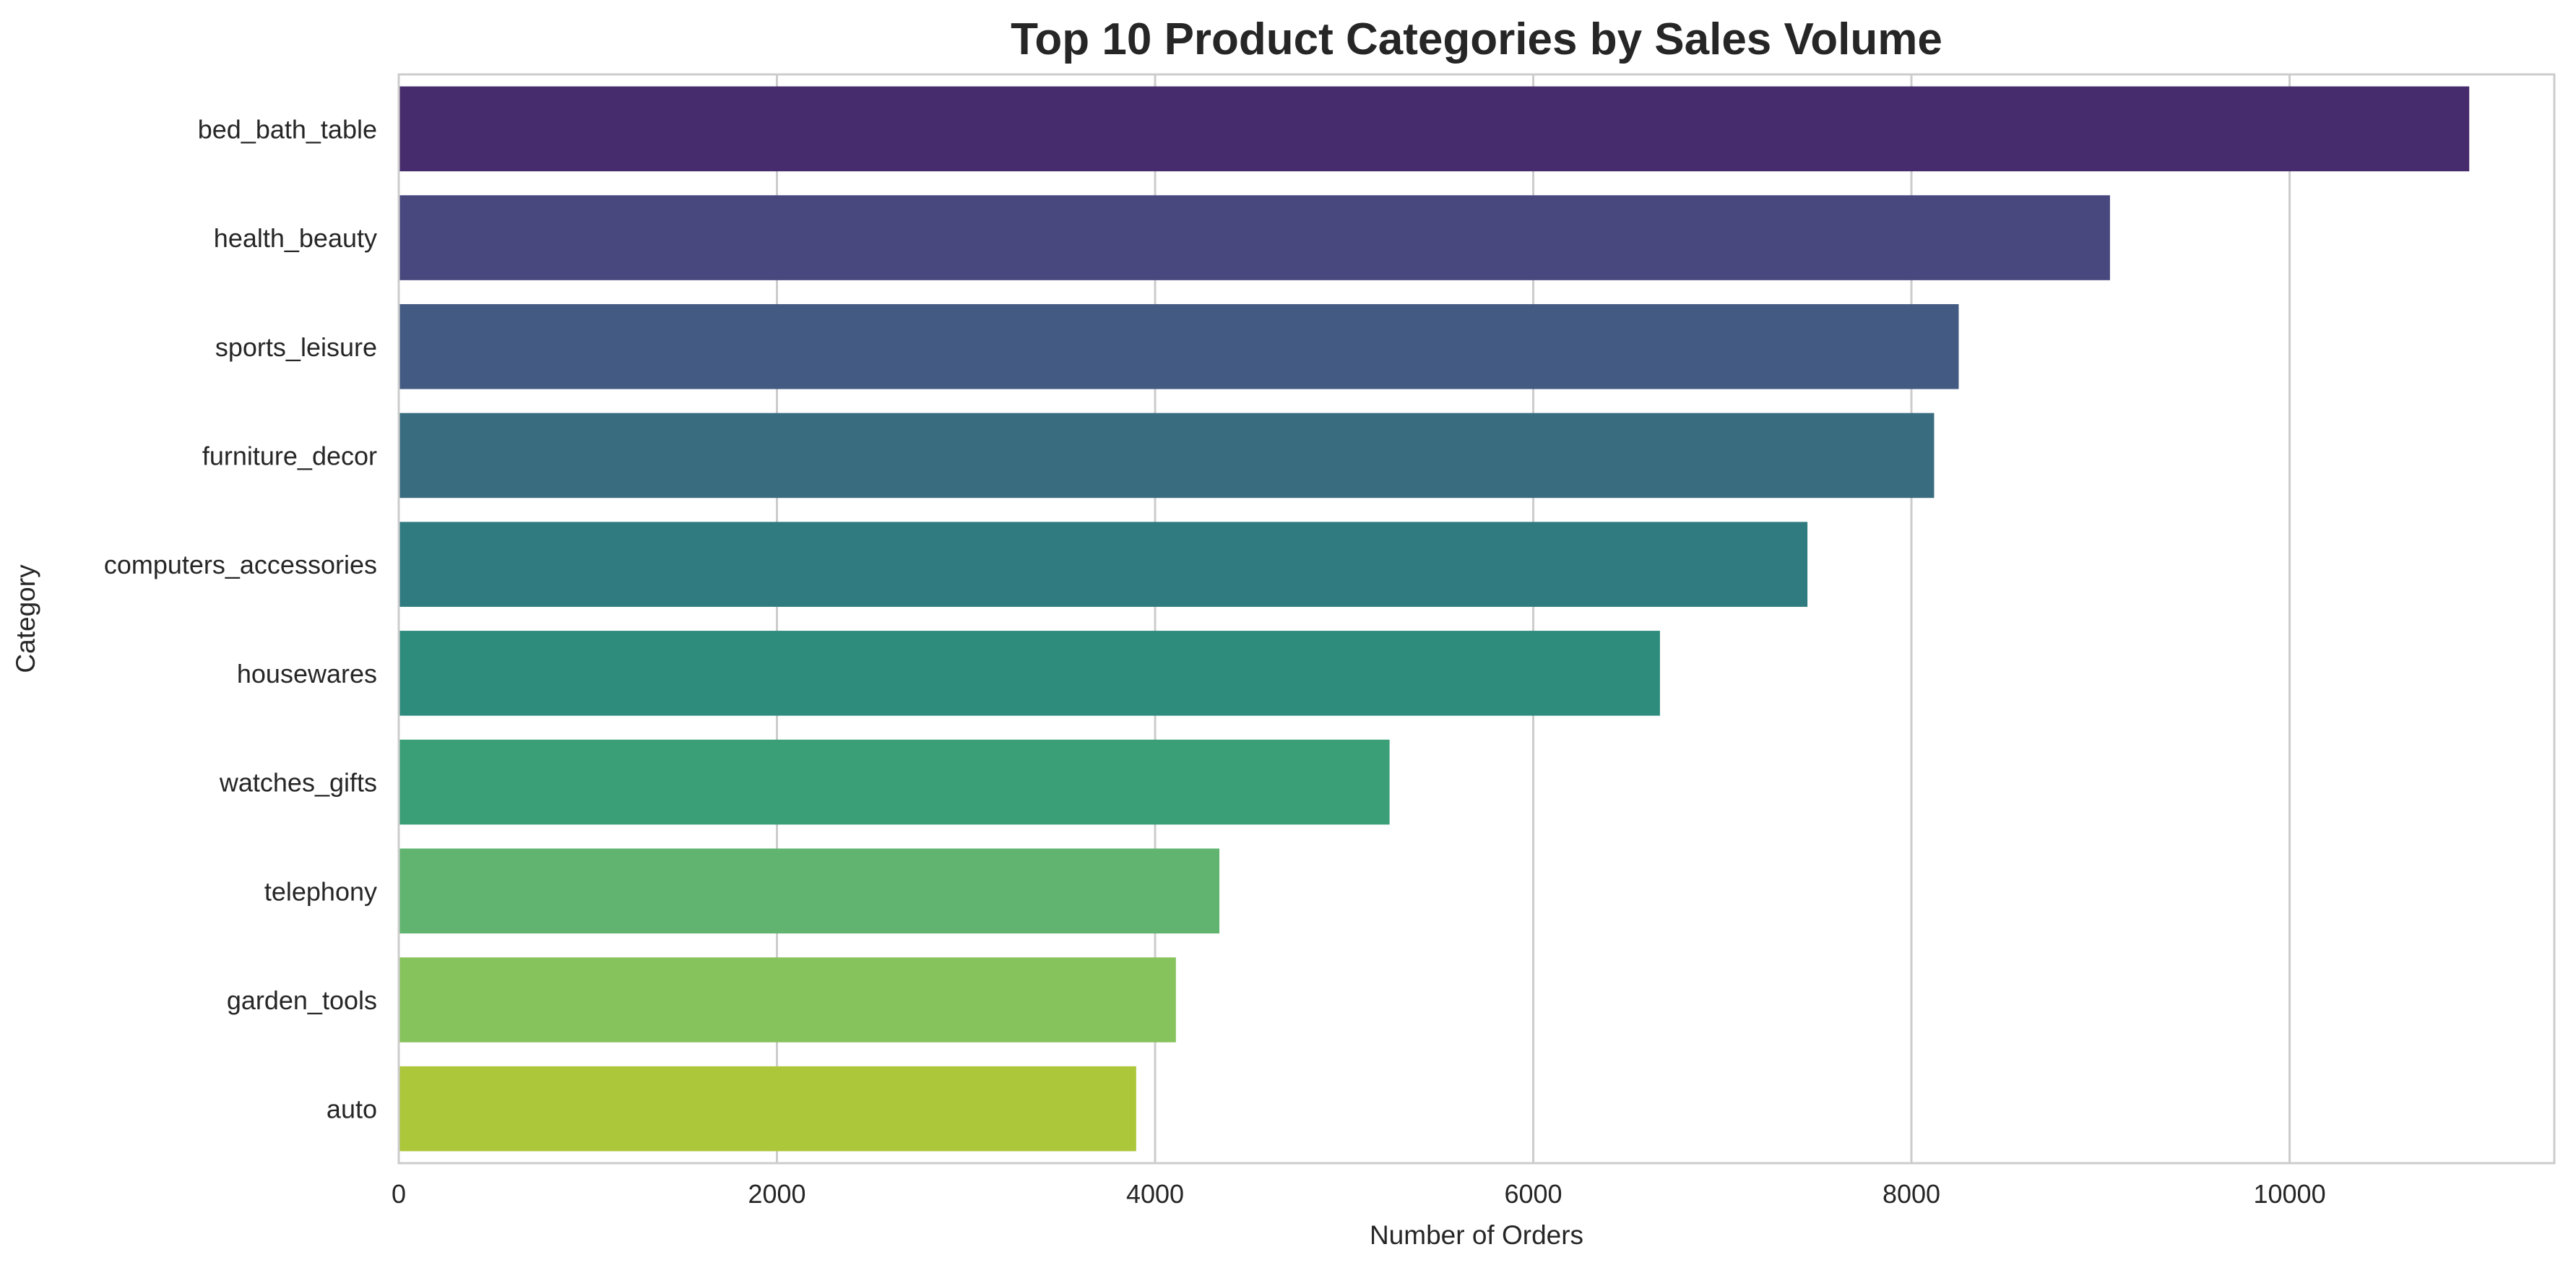 The width and height of the screenshot is (2576, 1273). I want to click on y-tick-label: auto, so click(352, 1109).